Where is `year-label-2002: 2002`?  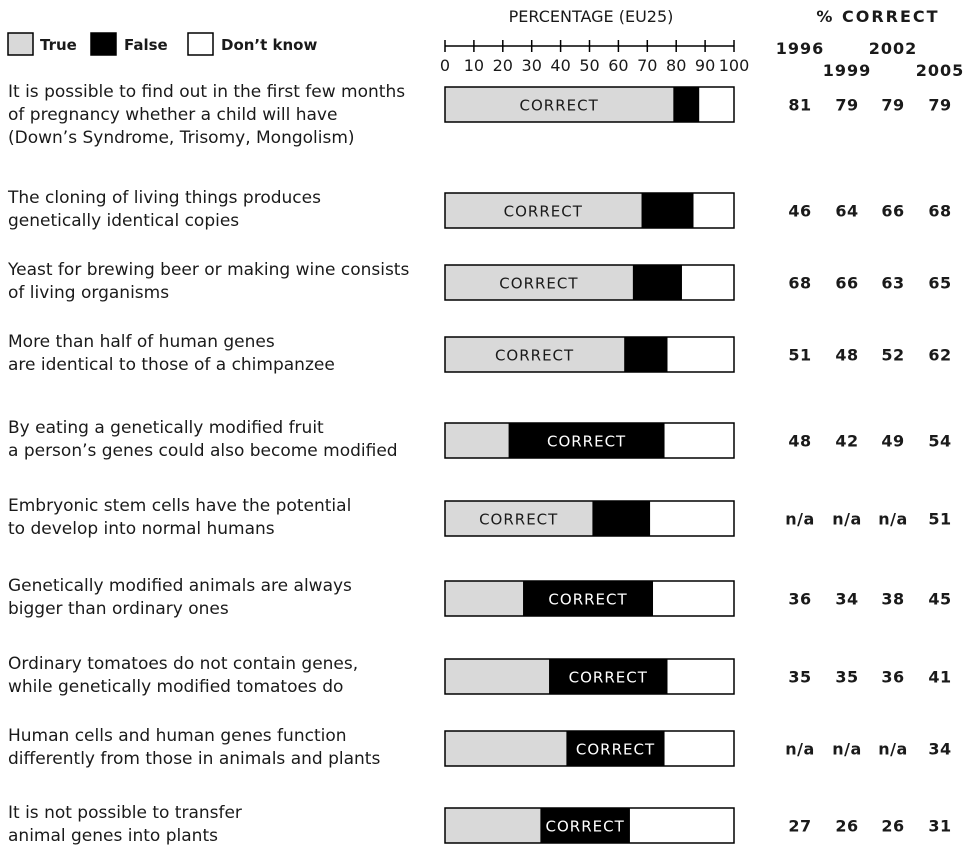 year-label-2002: 2002 is located at coordinates (893, 48).